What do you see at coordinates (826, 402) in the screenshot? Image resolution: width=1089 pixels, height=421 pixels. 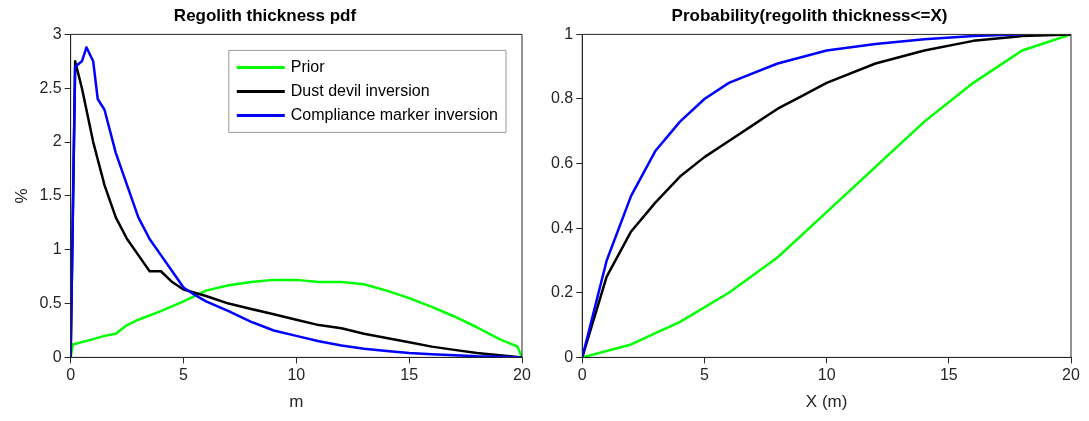 I see `x-axis-title: X (m)` at bounding box center [826, 402].